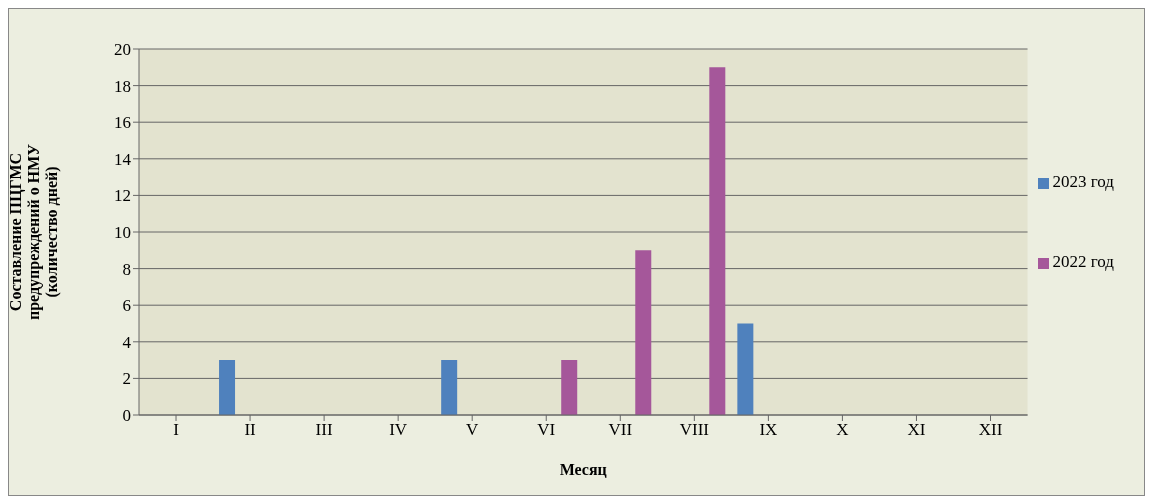  I want to click on y-tick-label: 8, so click(126, 269).